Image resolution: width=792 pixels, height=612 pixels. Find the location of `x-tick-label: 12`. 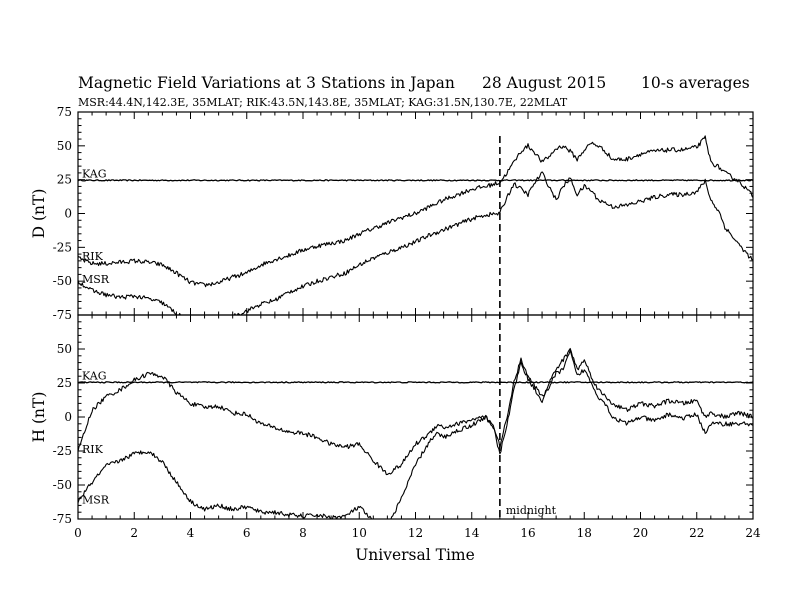

x-tick-label: 12 is located at coordinates (415, 533).